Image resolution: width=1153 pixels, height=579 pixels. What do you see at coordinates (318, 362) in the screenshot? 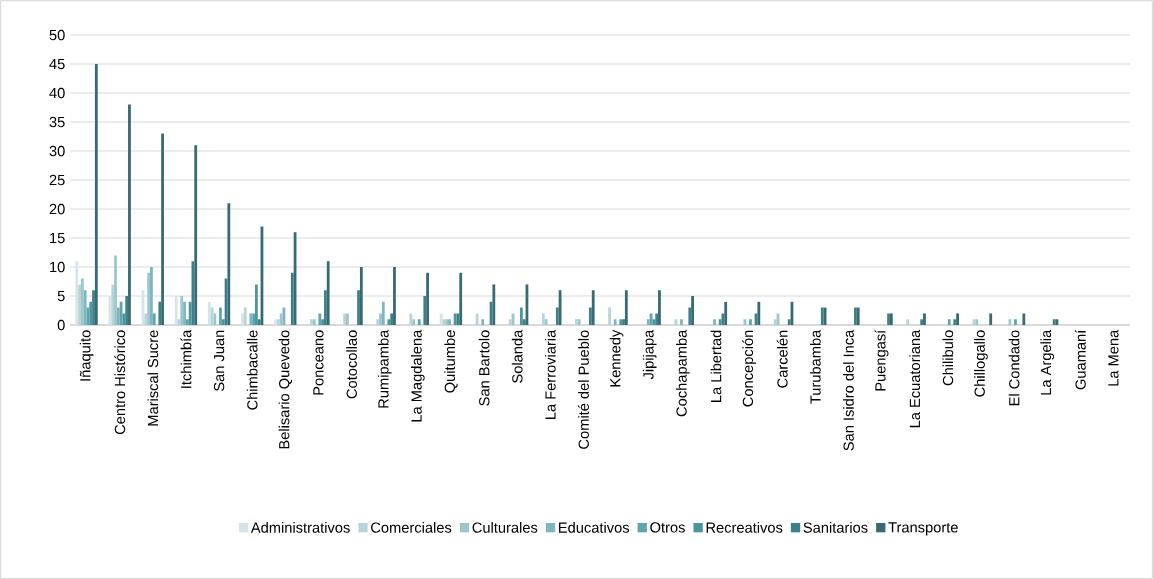
I see `x-tick-label: Ponceano` at bounding box center [318, 362].